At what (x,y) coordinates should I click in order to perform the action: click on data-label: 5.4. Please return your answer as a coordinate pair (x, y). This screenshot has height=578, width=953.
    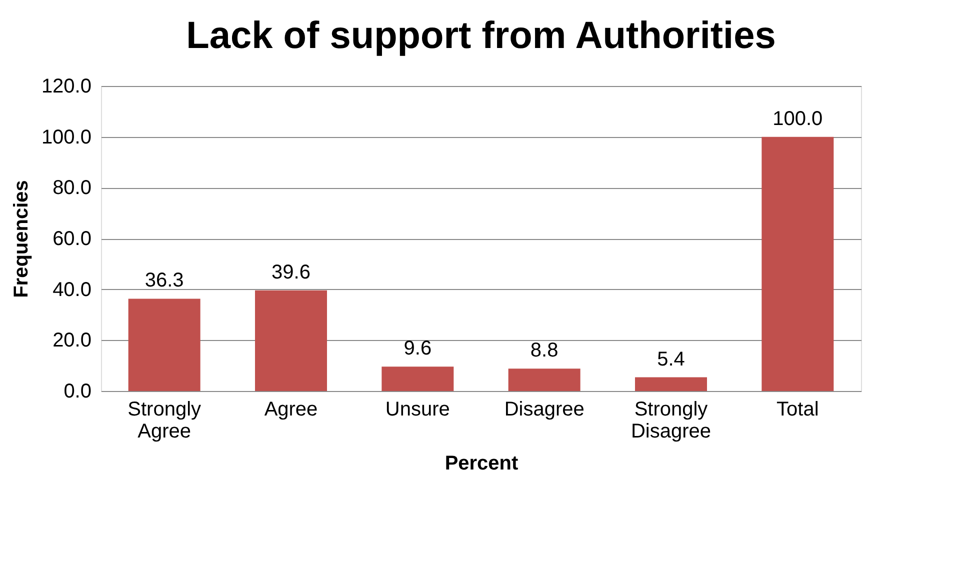
    Looking at the image, I should click on (671, 359).